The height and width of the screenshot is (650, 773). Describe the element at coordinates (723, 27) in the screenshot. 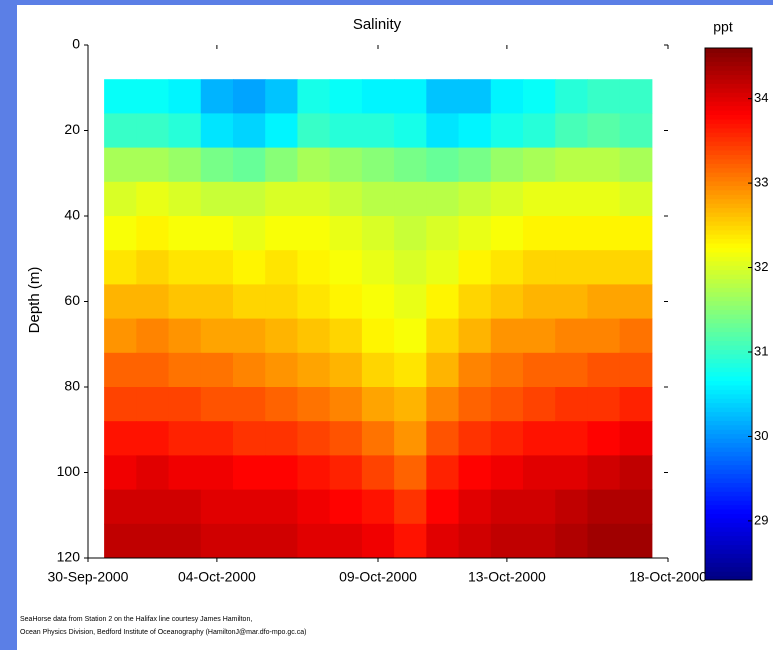

I see `colorbar-label: ppt` at that location.